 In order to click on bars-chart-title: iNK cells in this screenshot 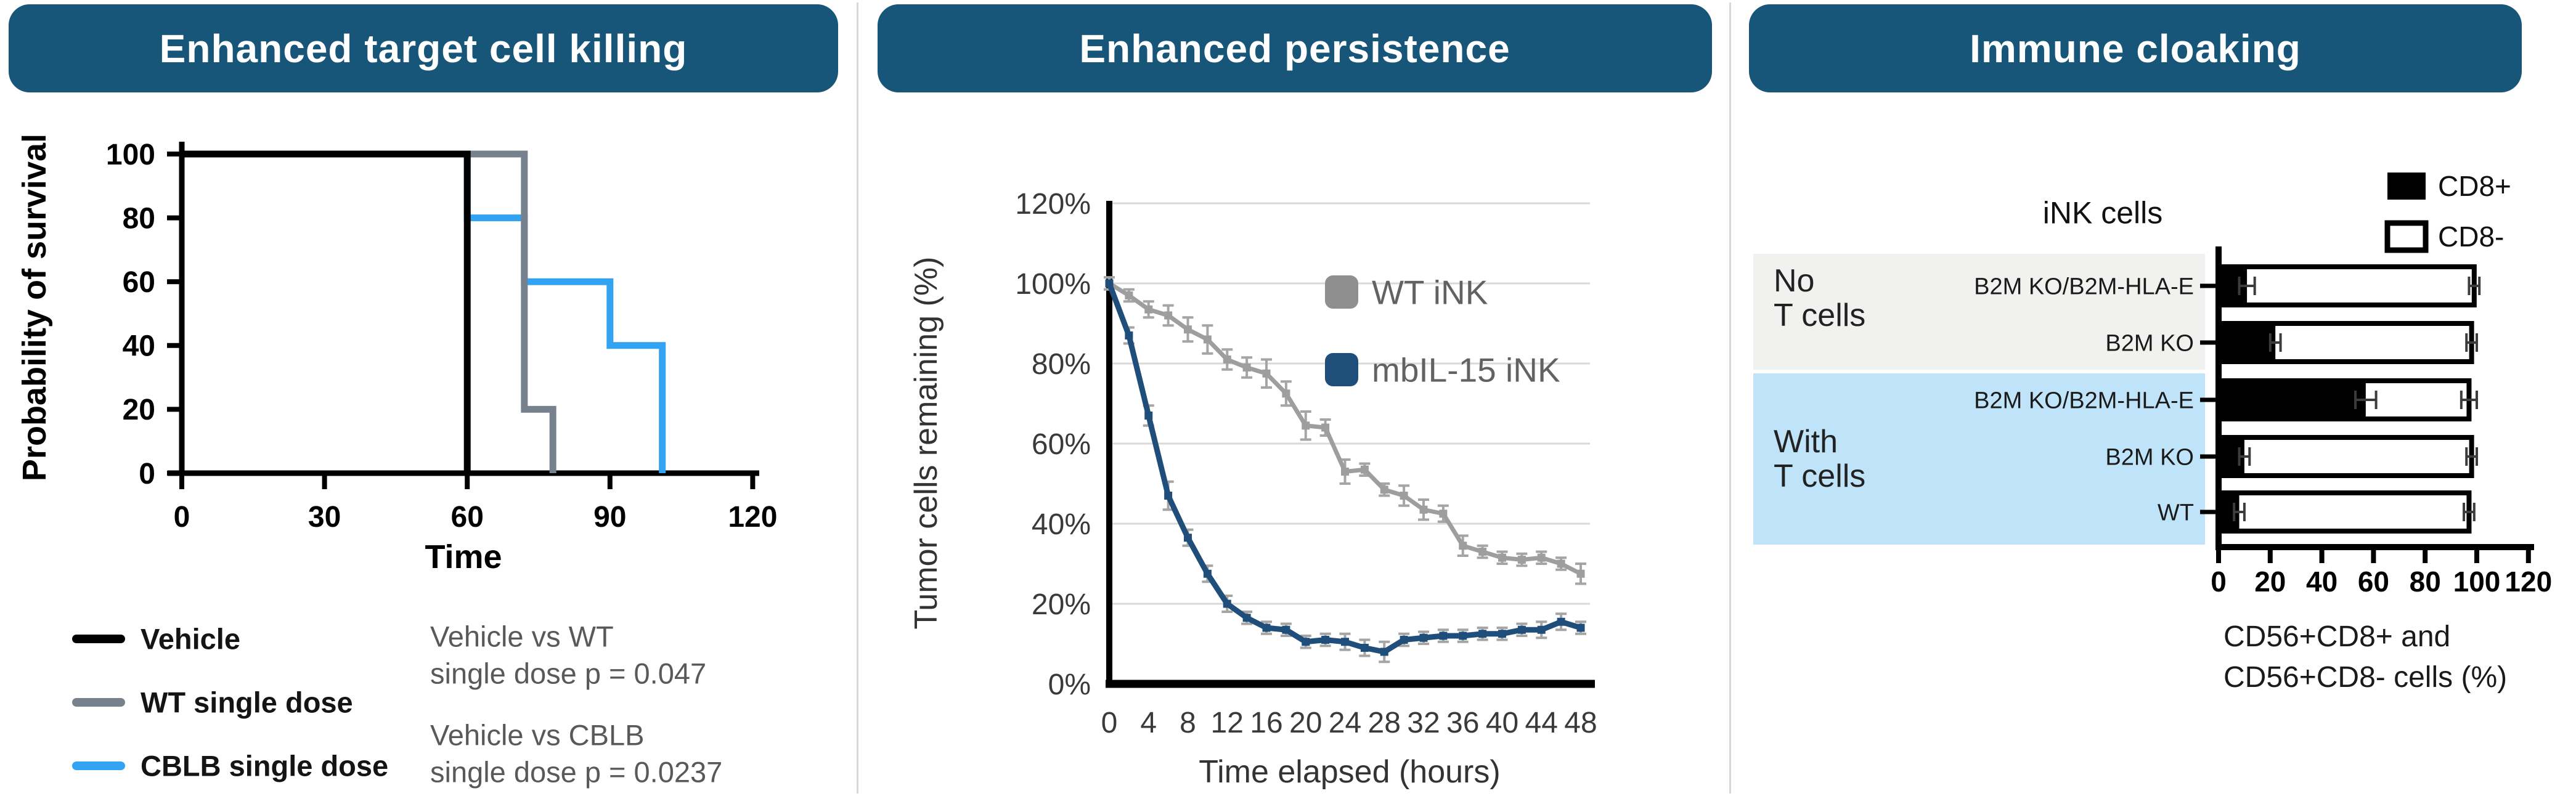, I will do `click(2103, 213)`.